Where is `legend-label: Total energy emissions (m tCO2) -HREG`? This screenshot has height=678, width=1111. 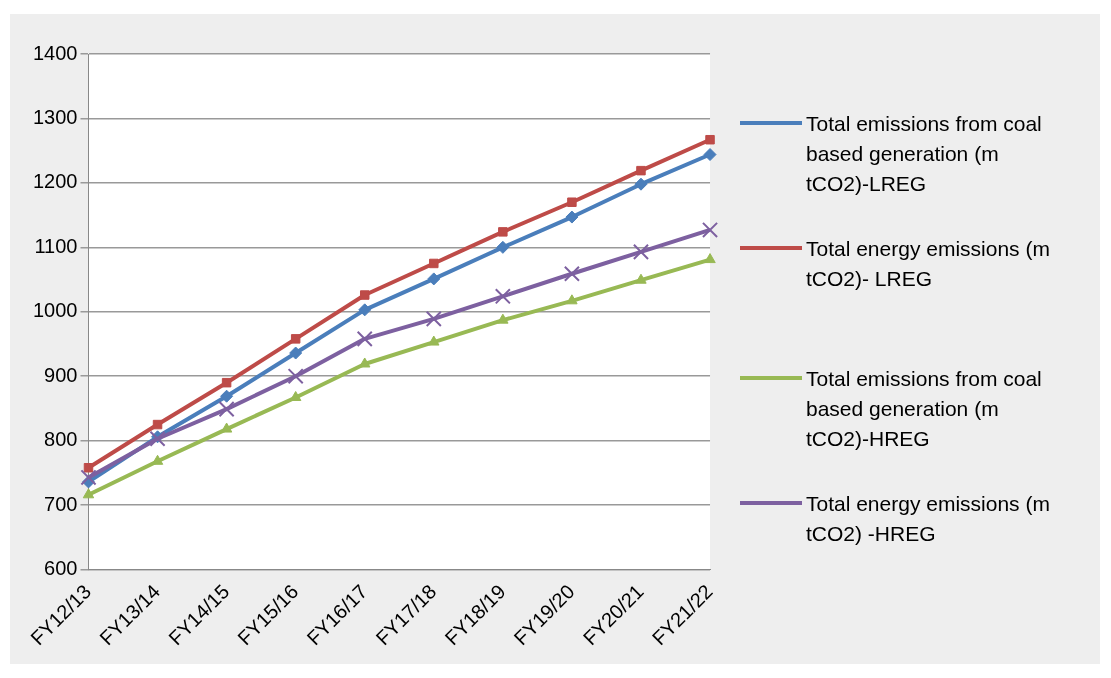
legend-label: Total energy emissions (m tCO2) -HREG is located at coordinates (928, 519).